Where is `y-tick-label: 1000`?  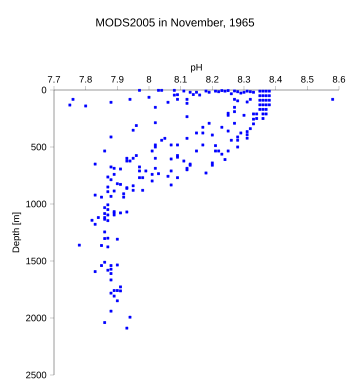 y-tick-label: 1000 is located at coordinates (36, 204).